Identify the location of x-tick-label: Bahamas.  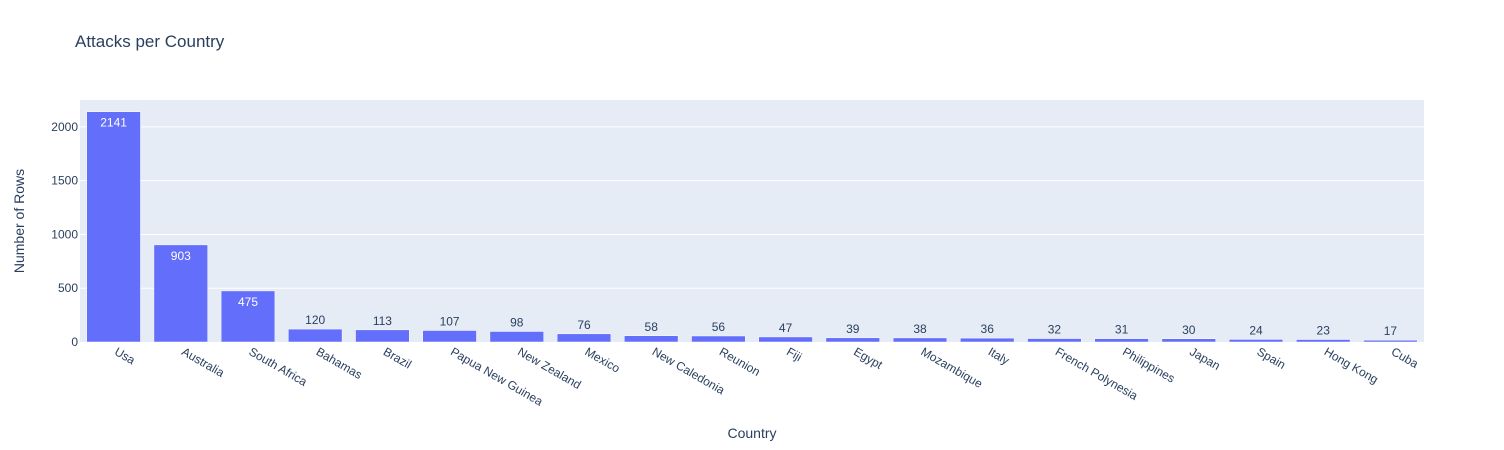
(339, 362).